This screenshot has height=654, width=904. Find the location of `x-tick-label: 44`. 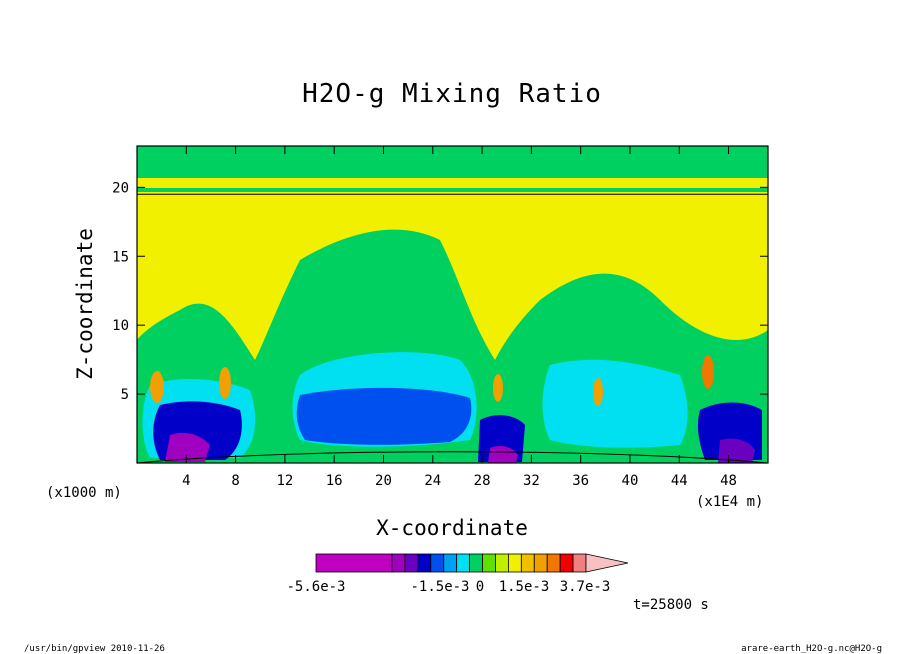

x-tick-label: 44 is located at coordinates (679, 481).